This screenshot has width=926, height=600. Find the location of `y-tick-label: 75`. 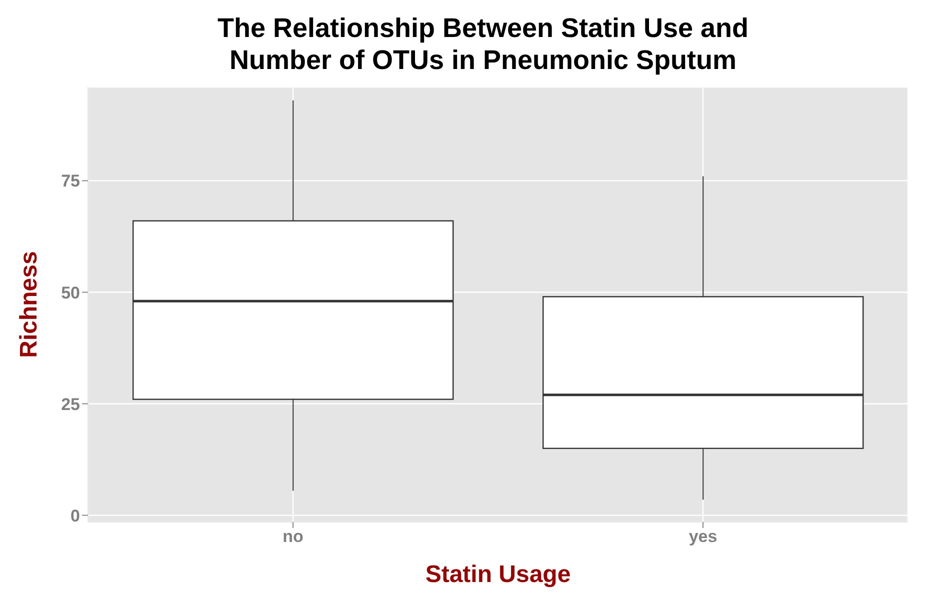

y-tick-label: 75 is located at coordinates (70, 181).